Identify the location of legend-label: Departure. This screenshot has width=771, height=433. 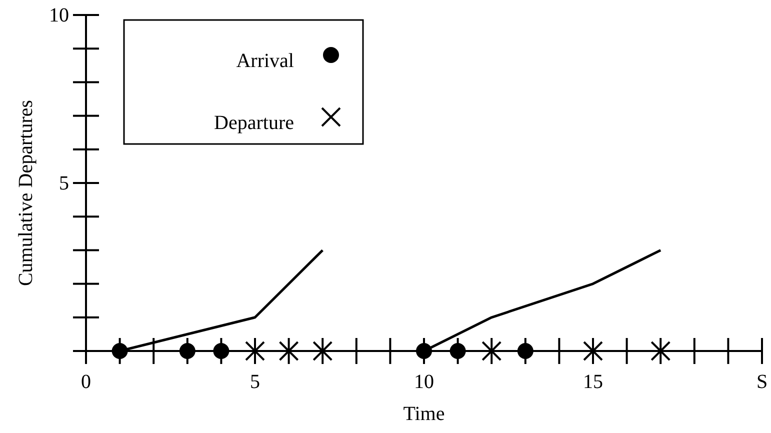
(254, 123).